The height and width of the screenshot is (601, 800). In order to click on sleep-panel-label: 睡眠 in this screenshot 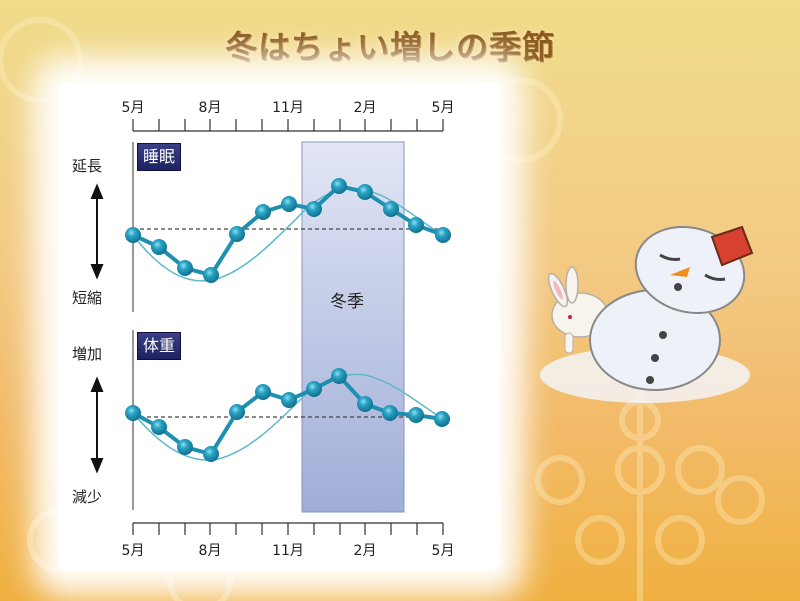, I will do `click(159, 157)`.